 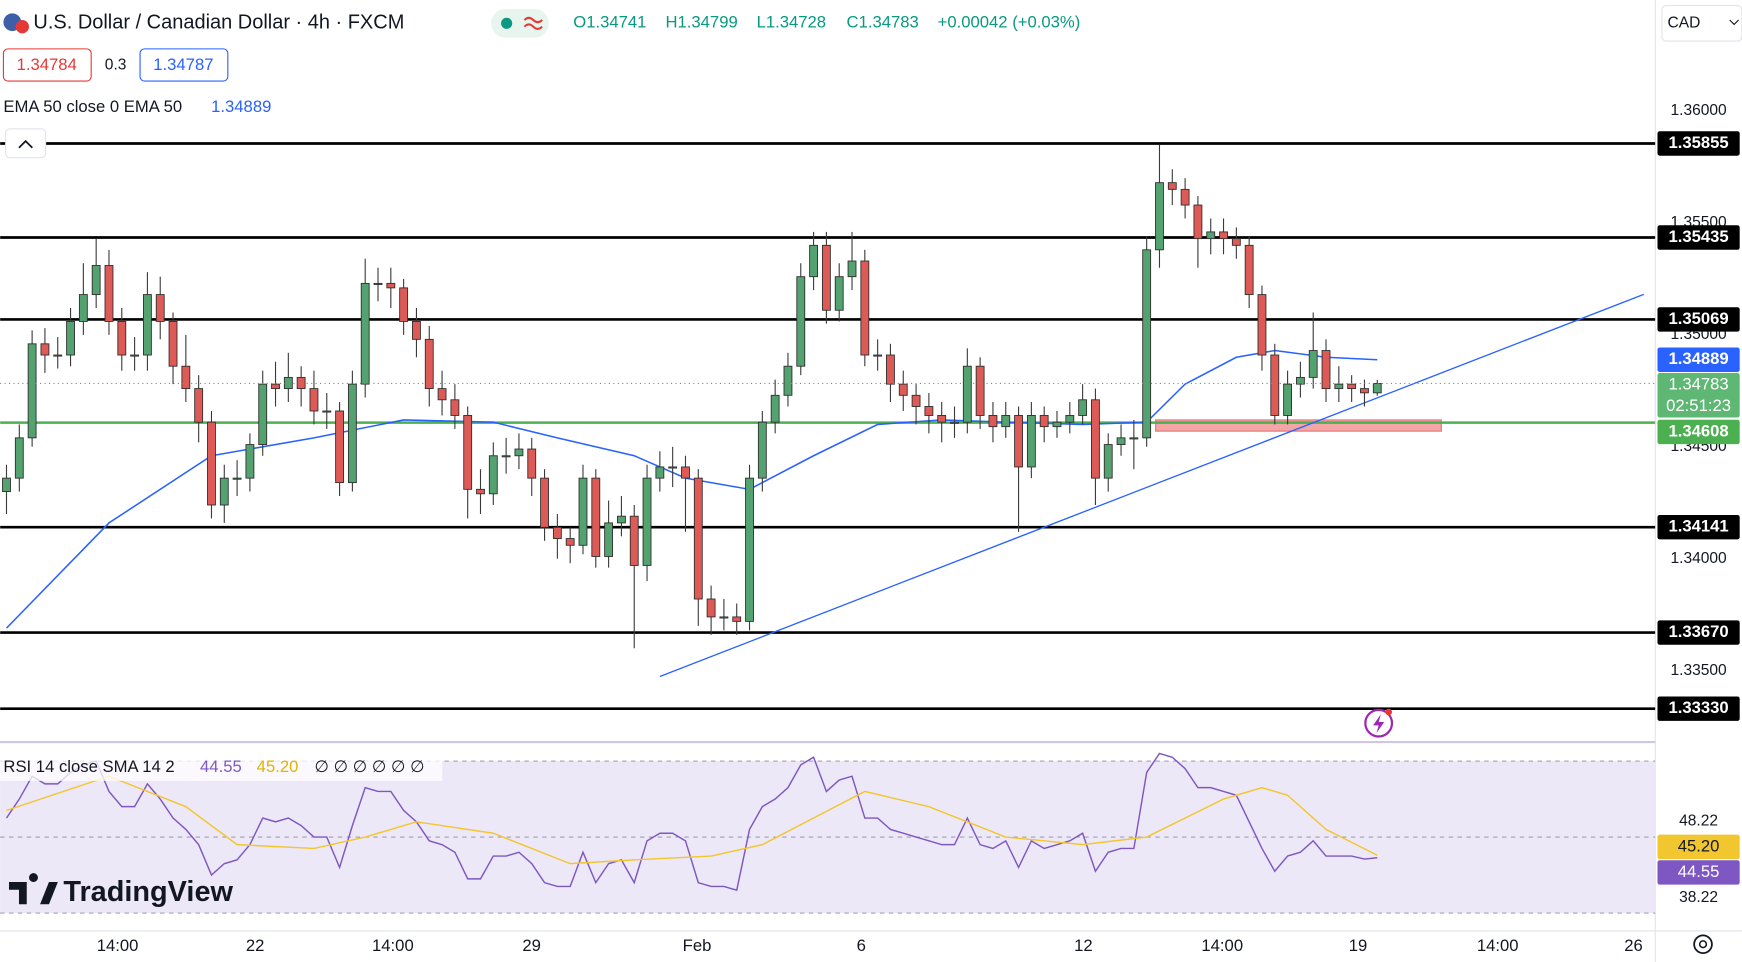 What do you see at coordinates (278, 766) in the screenshot?
I see `sma-legend-value: 45.20` at bounding box center [278, 766].